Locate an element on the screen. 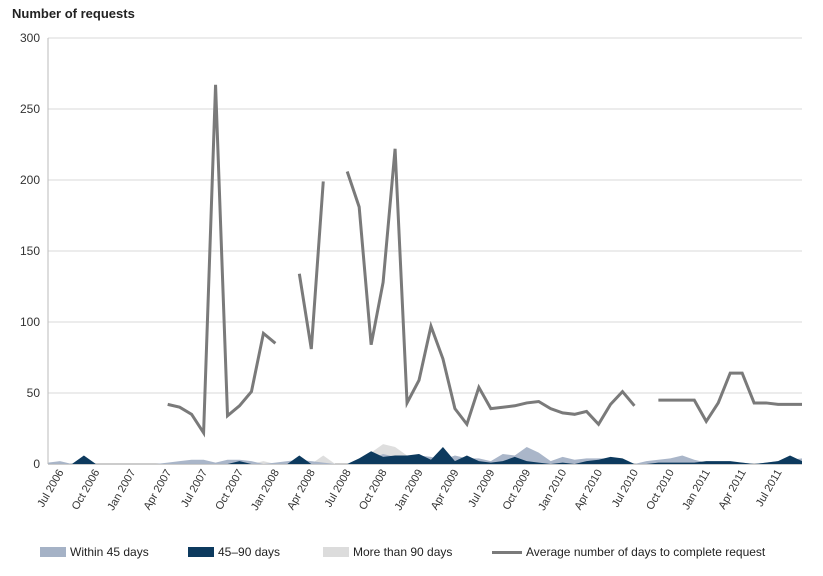  y-tick-labels: 0 50 100 150 200 250 300 is located at coordinates (30, 251).